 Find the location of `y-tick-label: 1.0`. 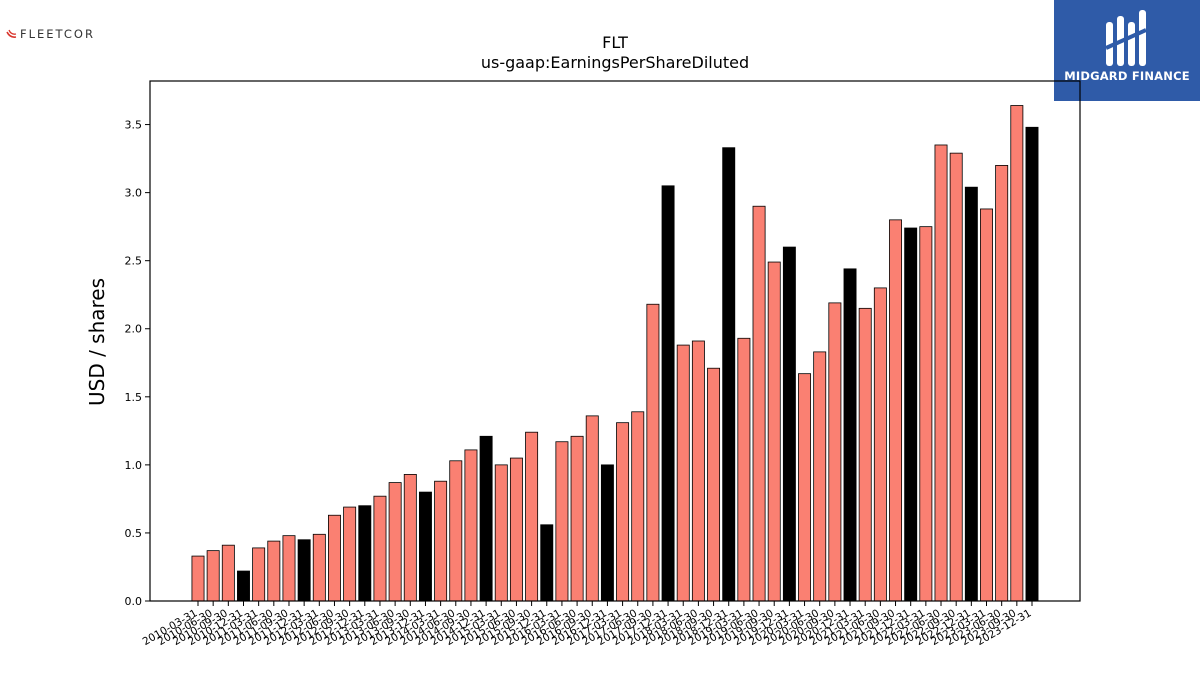

y-tick-label: 1.0 is located at coordinates (134, 465).